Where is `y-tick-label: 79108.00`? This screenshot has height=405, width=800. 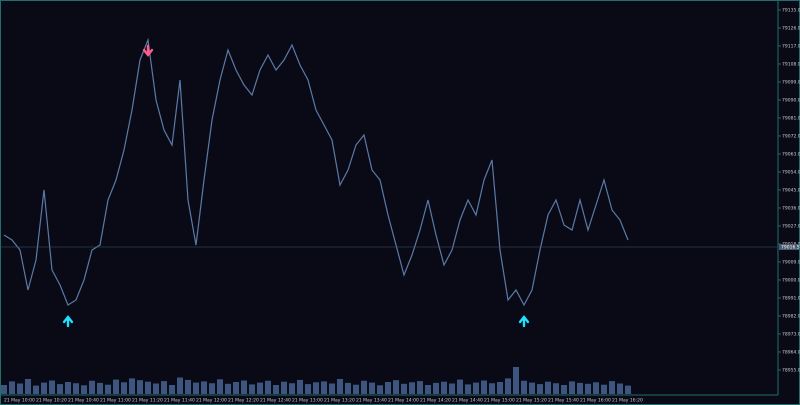
y-tick-label: 79108.00 is located at coordinates (791, 65).